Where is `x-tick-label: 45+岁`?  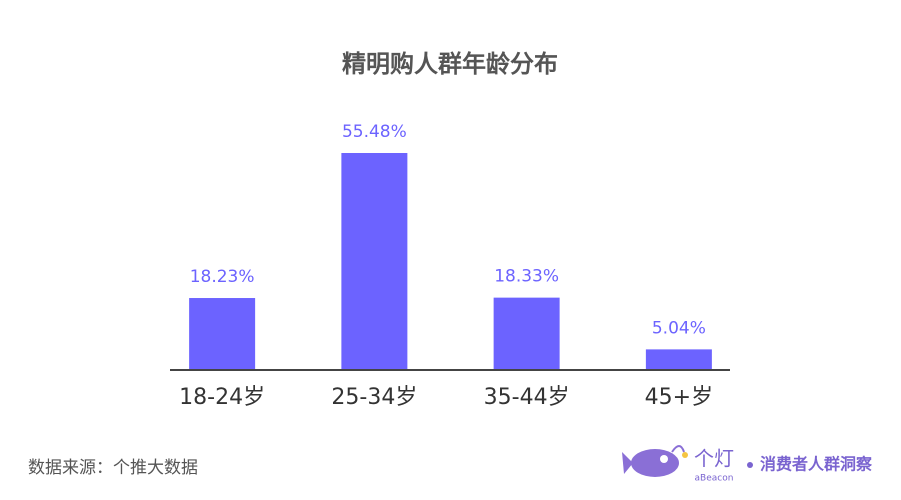
x-tick-label: 45+岁 is located at coordinates (679, 397).